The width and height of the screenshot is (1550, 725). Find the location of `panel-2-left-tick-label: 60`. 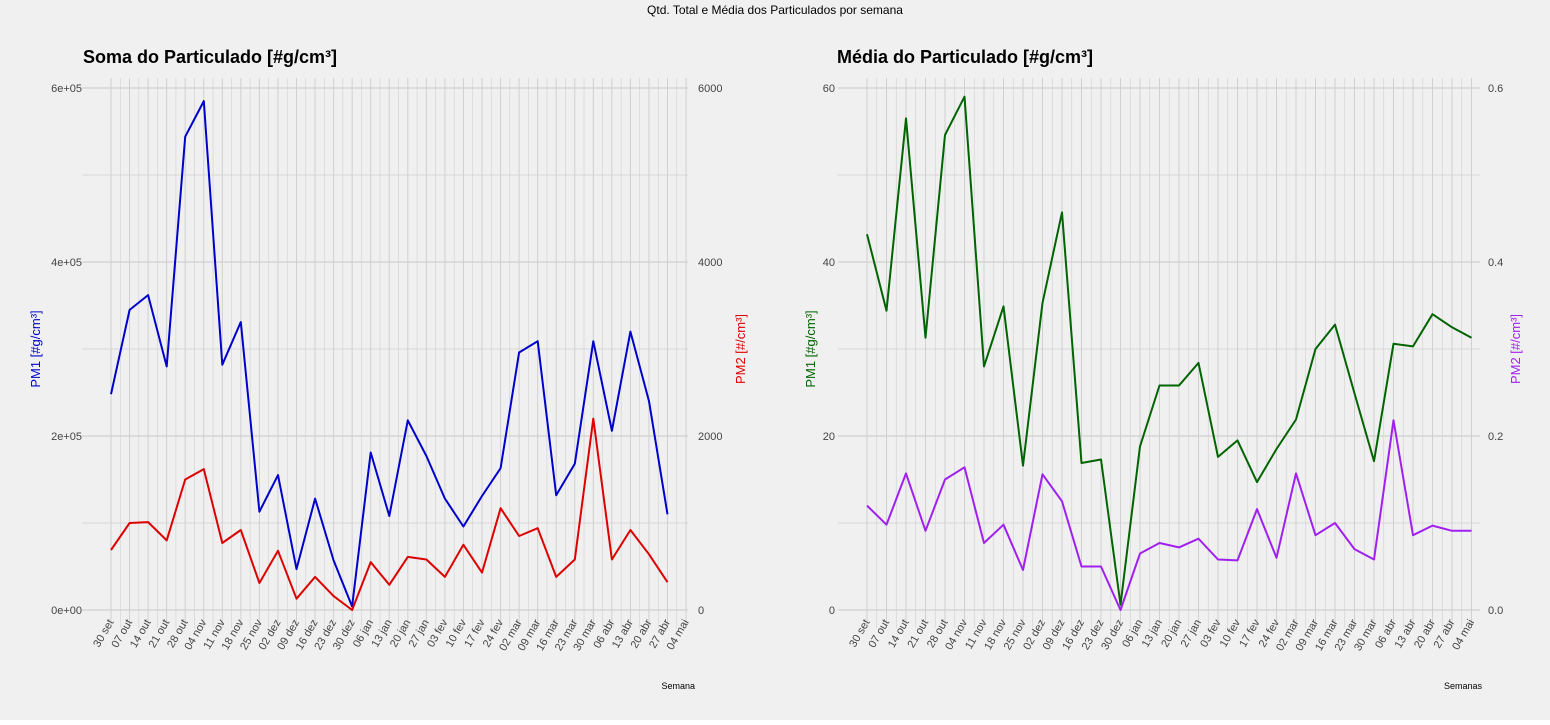

panel-2-left-tick-label: 60 is located at coordinates (829, 89).